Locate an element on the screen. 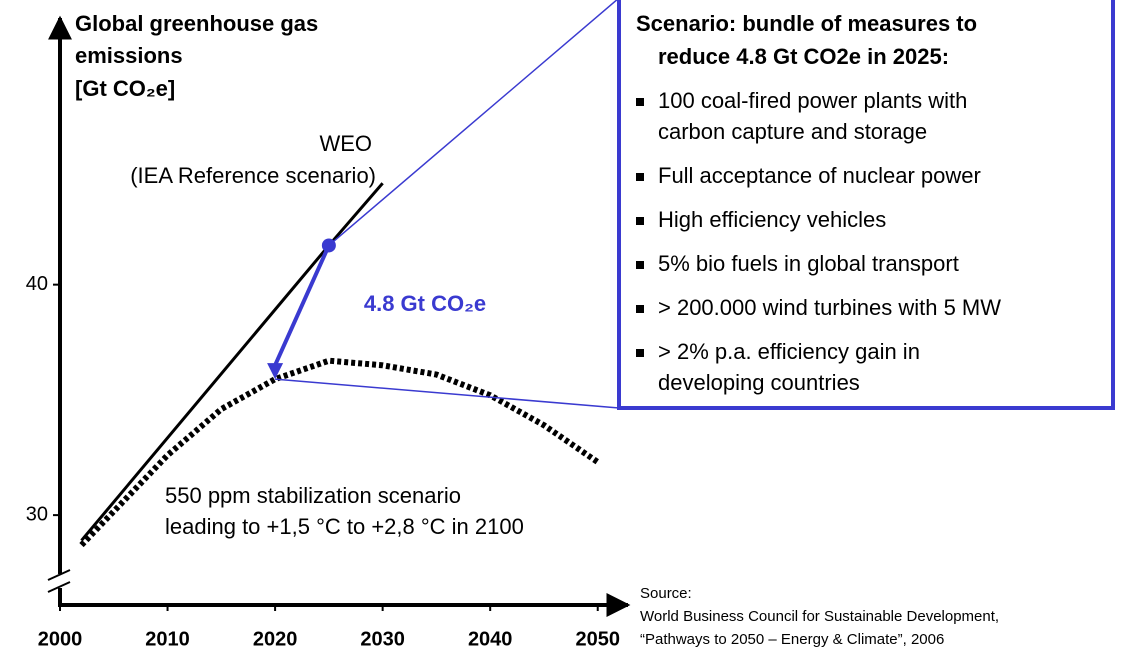 This screenshot has height=657, width=1146. y-label: emissions is located at coordinates (129, 55).